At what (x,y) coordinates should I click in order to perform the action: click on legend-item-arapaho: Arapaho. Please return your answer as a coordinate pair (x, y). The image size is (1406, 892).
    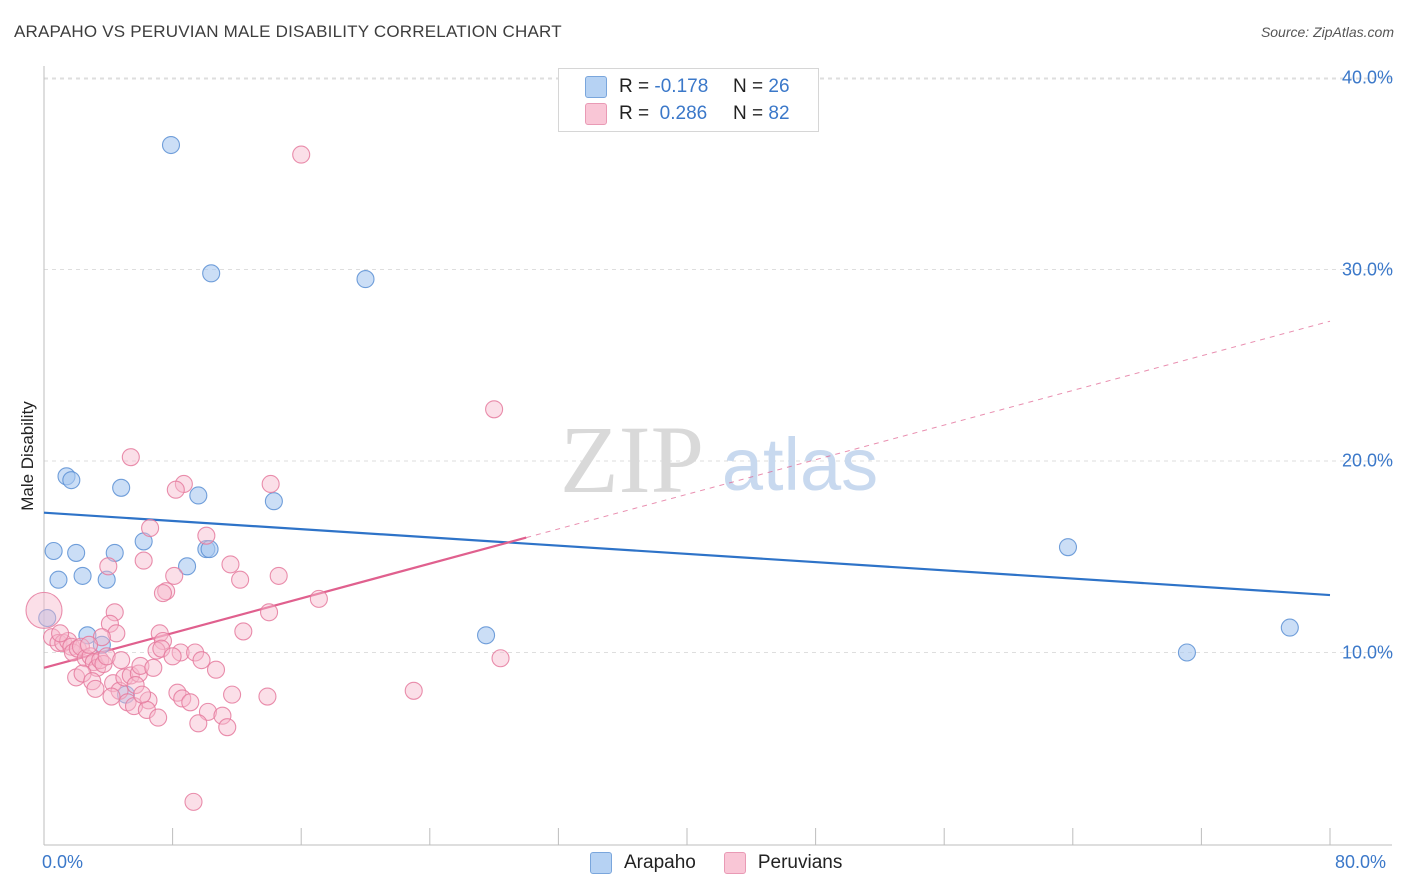
    Looking at the image, I should click on (643, 863).